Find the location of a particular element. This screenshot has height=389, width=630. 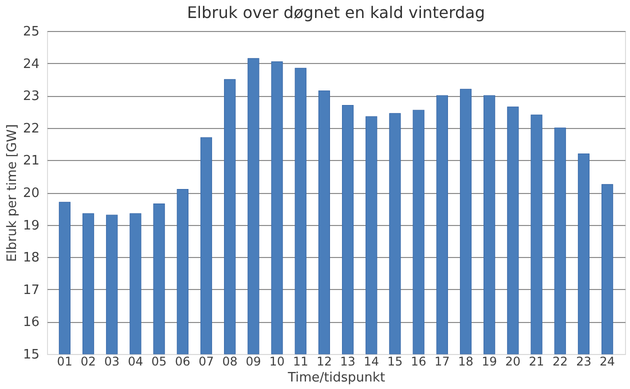

x-tick-label: 05 is located at coordinates (159, 361).